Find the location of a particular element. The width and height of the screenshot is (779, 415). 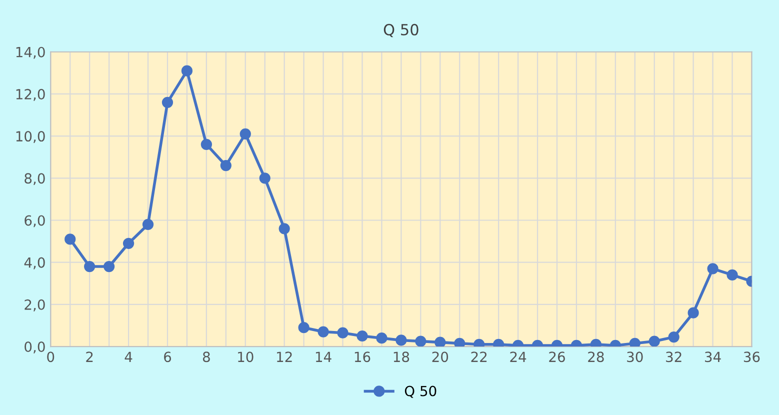

x-tick-label: 28 is located at coordinates (596, 357).